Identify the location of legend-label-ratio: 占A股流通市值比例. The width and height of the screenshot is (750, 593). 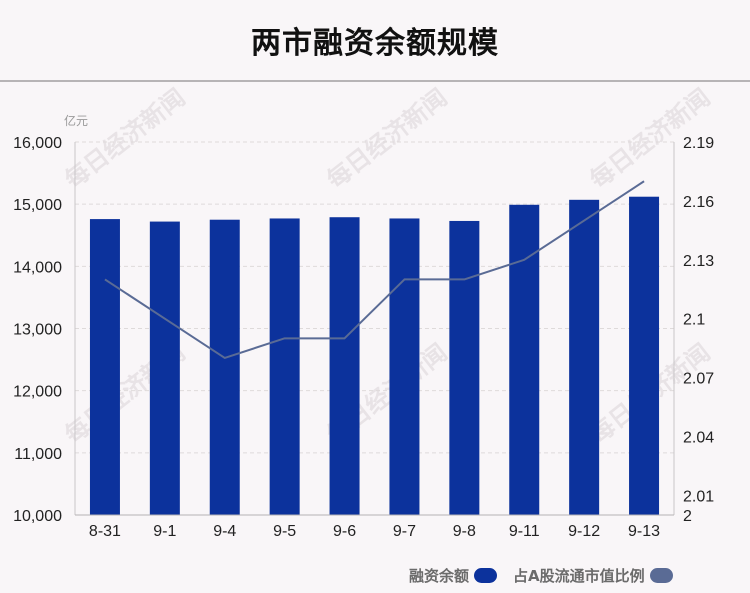
(579, 576).